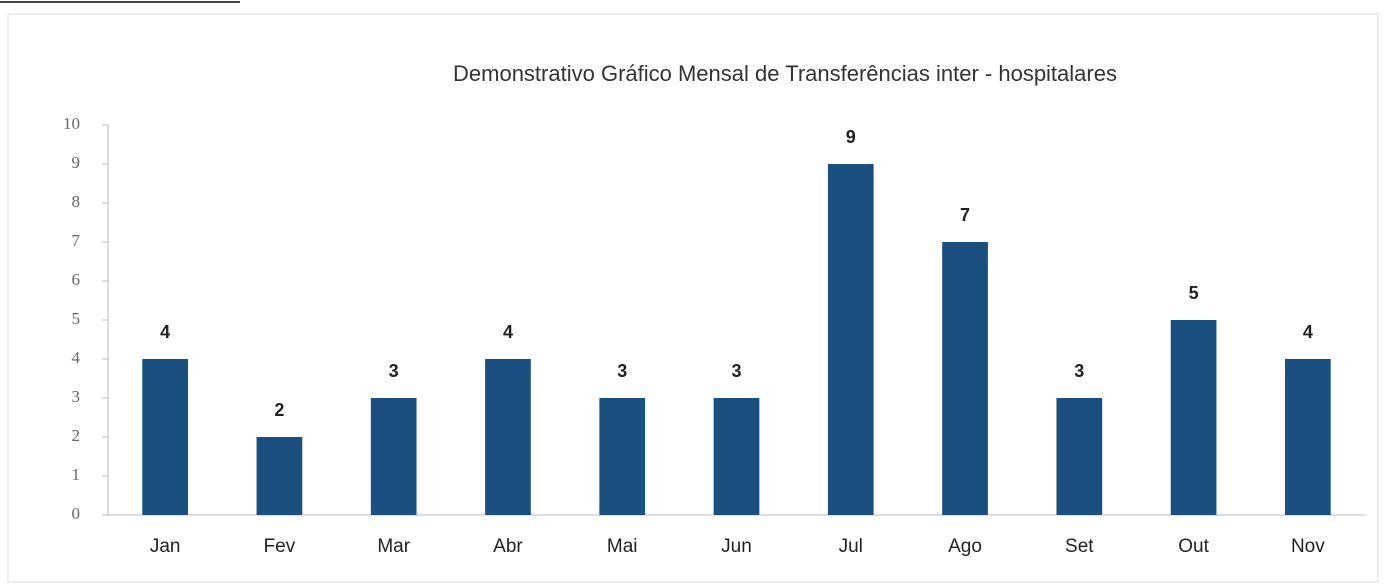  What do you see at coordinates (76, 201) in the screenshot?
I see `y-tick-label: 8` at bounding box center [76, 201].